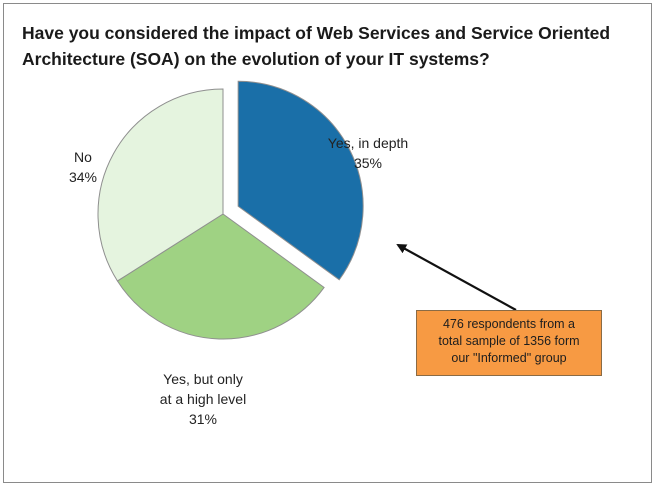 Image resolution: width=657 pixels, height=488 pixels. What do you see at coordinates (203, 399) in the screenshot?
I see `slice-label-2: Yes, but only at a high level 31%` at bounding box center [203, 399].